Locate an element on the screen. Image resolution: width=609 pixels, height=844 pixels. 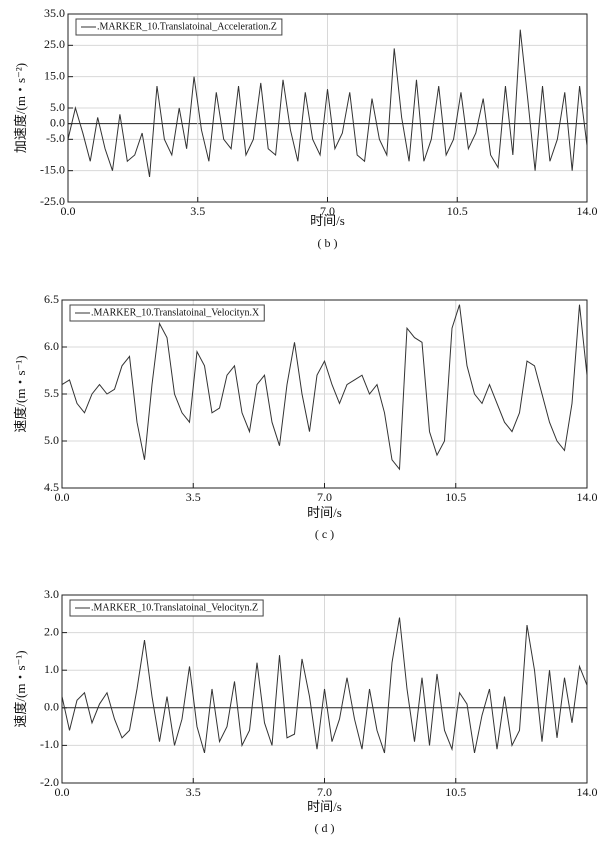
legend: .MARKER_10.Translatoinal_Velocityn.Z is located at coordinates (166, 608).